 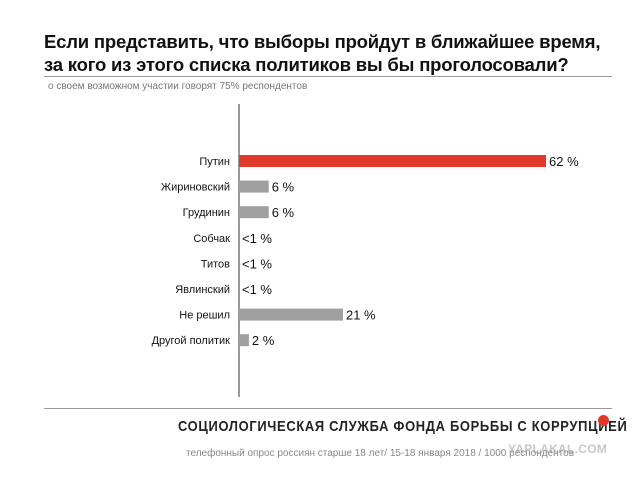 I want to click on category-label: Путин, so click(x=214, y=162).